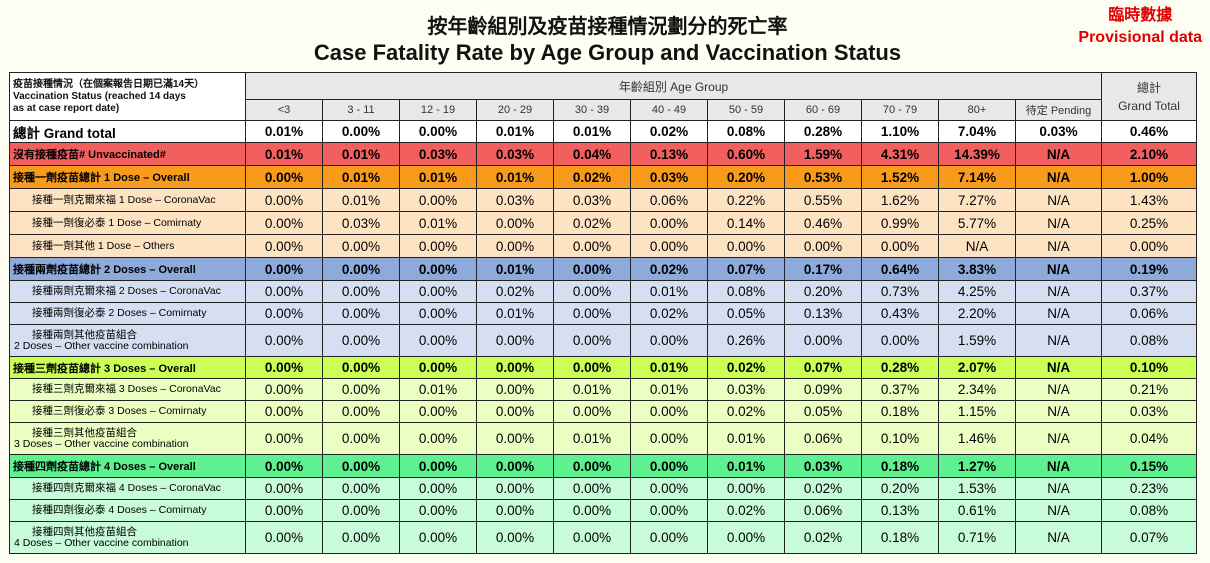 The image size is (1210, 563). Describe the element at coordinates (126, 291) in the screenshot. I see `row-label-line: 接種兩劑克爾來福 2 Doses – CoronaVac` at that location.